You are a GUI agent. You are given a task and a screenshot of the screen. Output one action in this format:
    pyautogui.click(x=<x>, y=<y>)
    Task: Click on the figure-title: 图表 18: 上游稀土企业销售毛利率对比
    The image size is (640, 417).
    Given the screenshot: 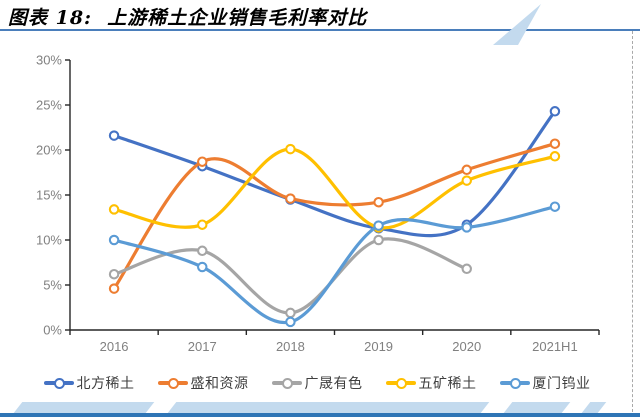 What is the action you would take?
    pyautogui.click(x=188, y=18)
    